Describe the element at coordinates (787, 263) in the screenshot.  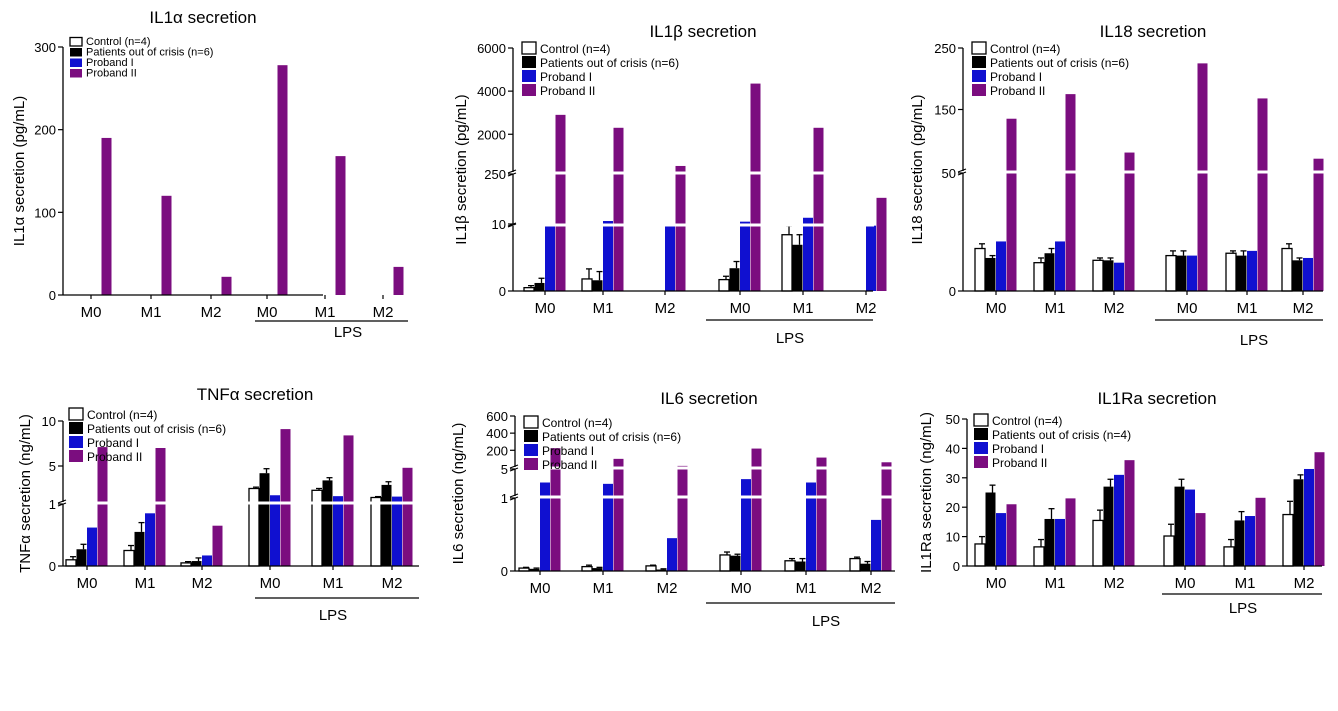
I see `bar-il1b-s0-c4` at that location.